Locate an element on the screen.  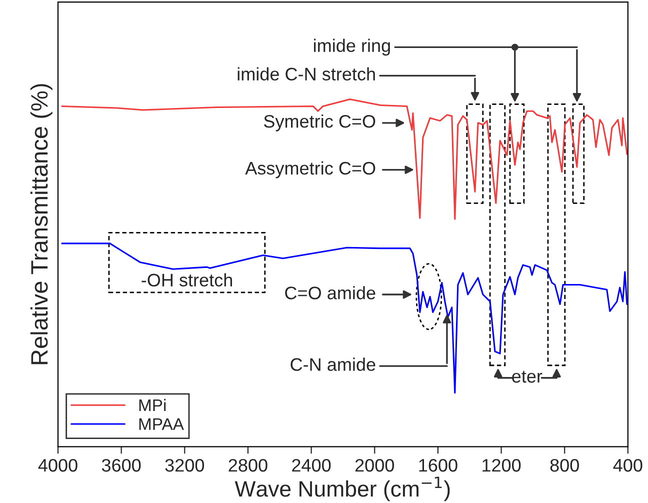
legend-label: MPAA is located at coordinates (161, 424).